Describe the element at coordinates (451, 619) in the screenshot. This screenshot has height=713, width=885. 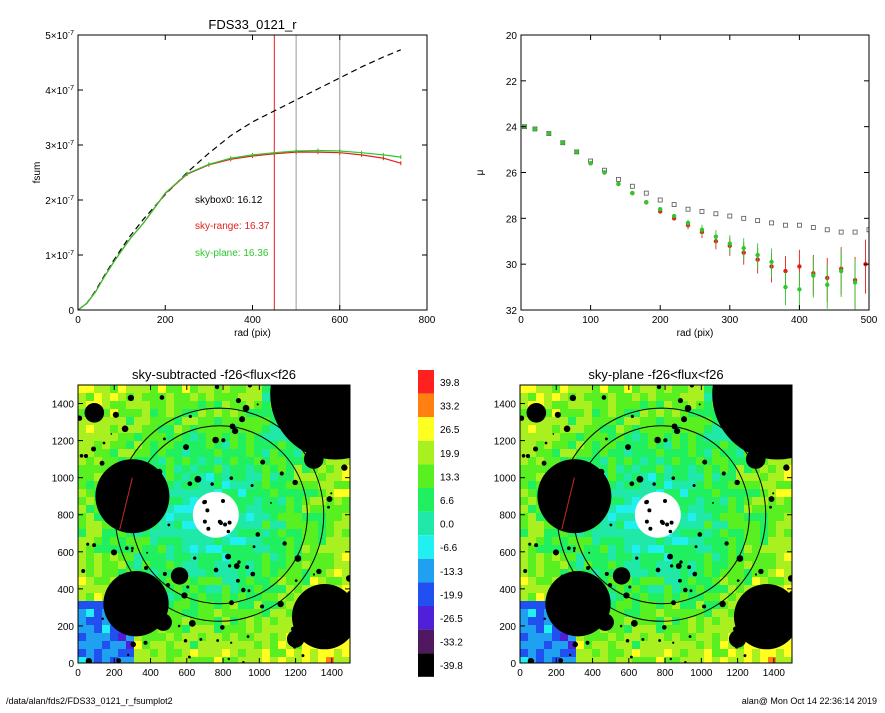
I see `colorbar-label: -26.5` at that location.